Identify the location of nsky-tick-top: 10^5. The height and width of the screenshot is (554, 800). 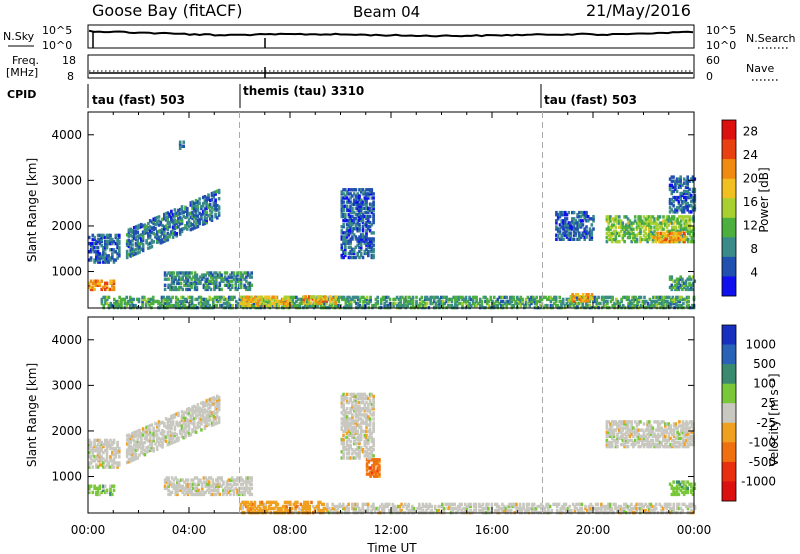
(57, 30).